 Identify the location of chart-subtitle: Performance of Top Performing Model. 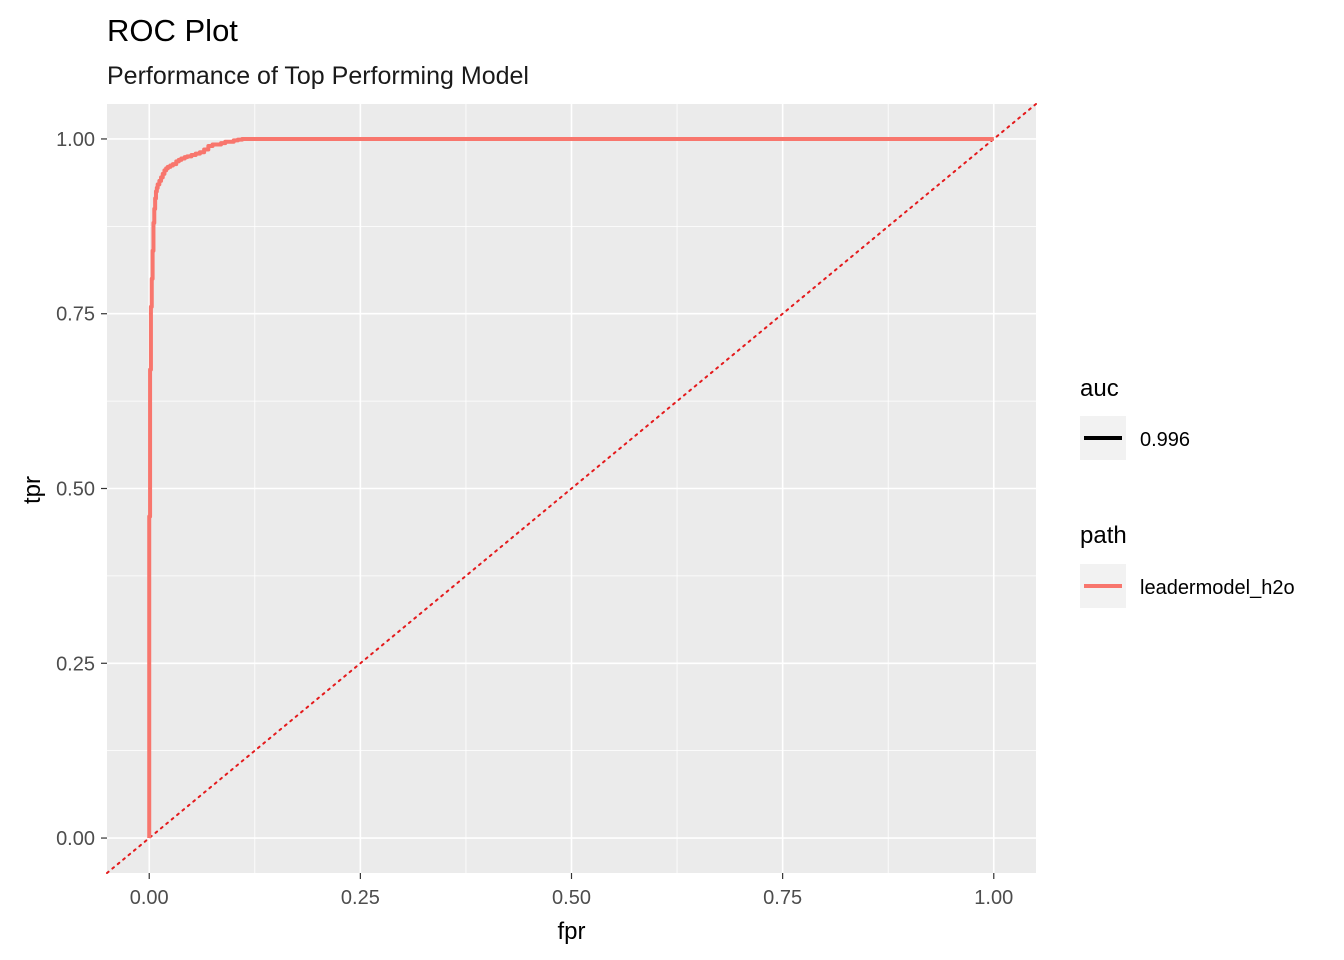
(318, 76).